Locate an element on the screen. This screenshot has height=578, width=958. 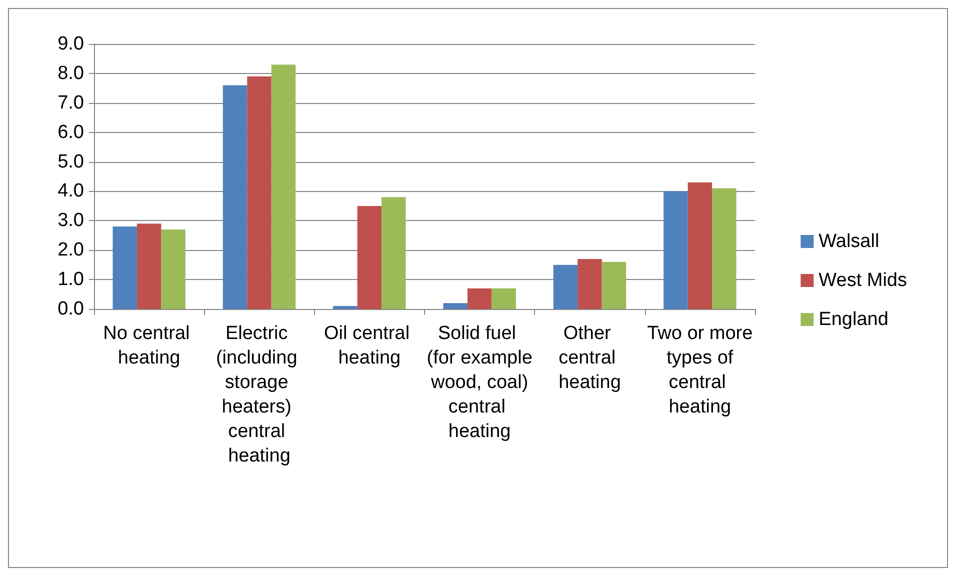
legend-label: Walsall is located at coordinates (849, 241).